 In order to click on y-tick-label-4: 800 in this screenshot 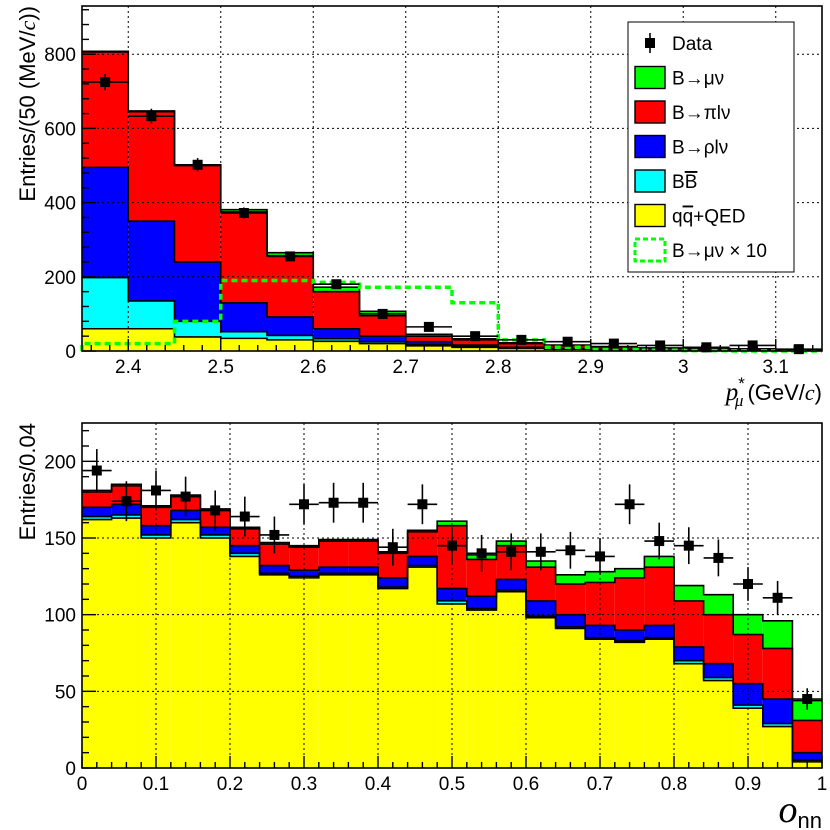, I will do `click(60, 55)`.